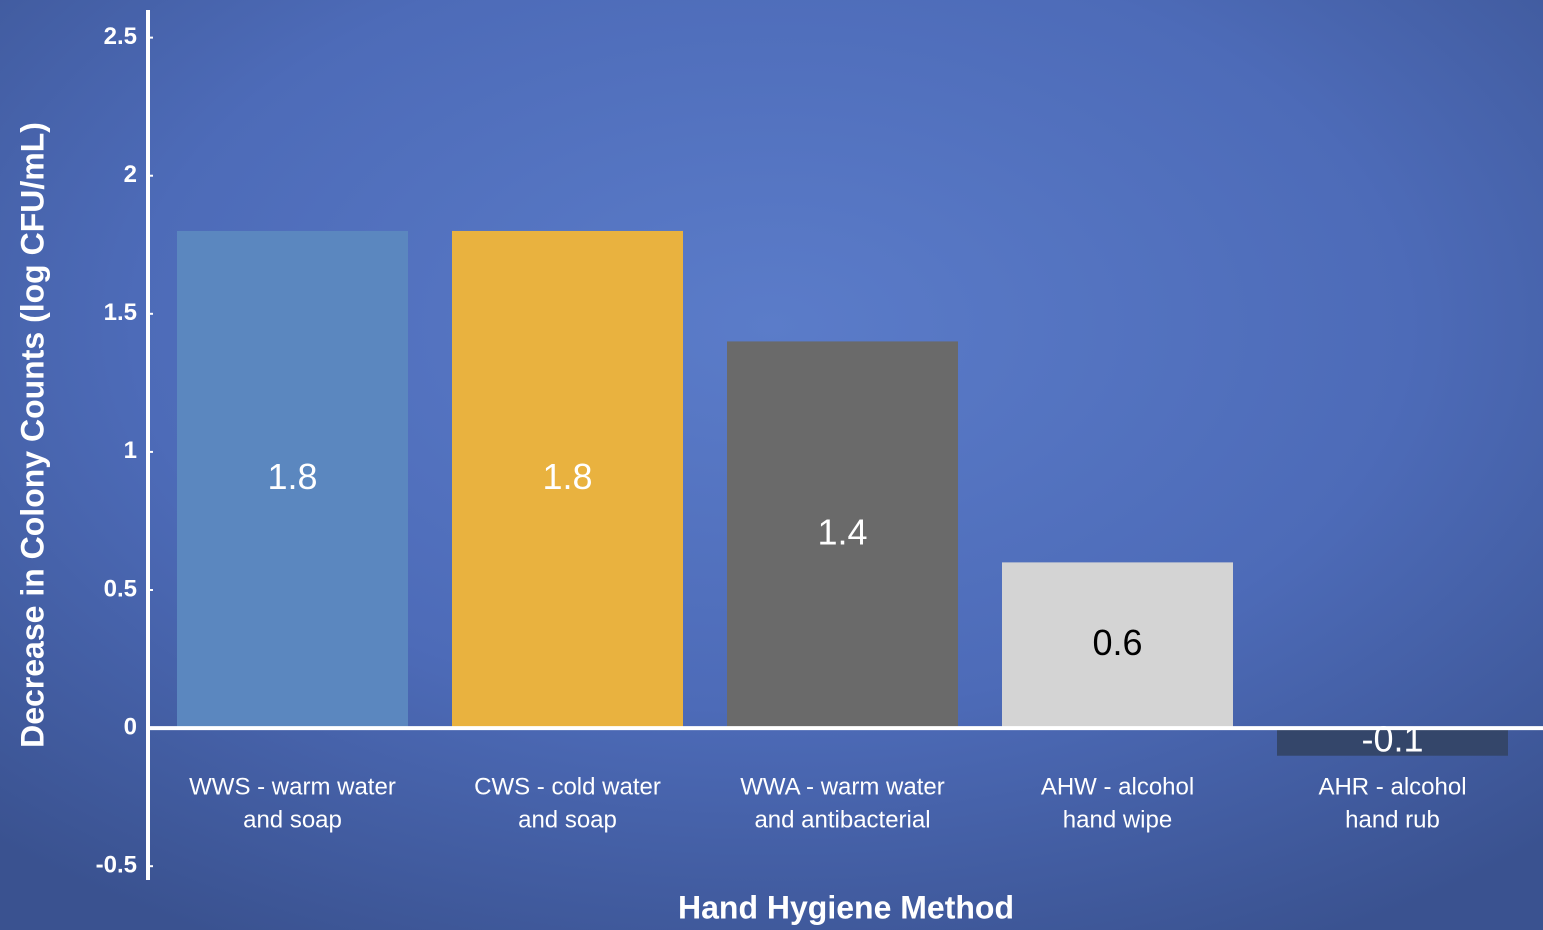  Describe the element at coordinates (130, 174) in the screenshot. I see `y-tick-label: 2` at that location.